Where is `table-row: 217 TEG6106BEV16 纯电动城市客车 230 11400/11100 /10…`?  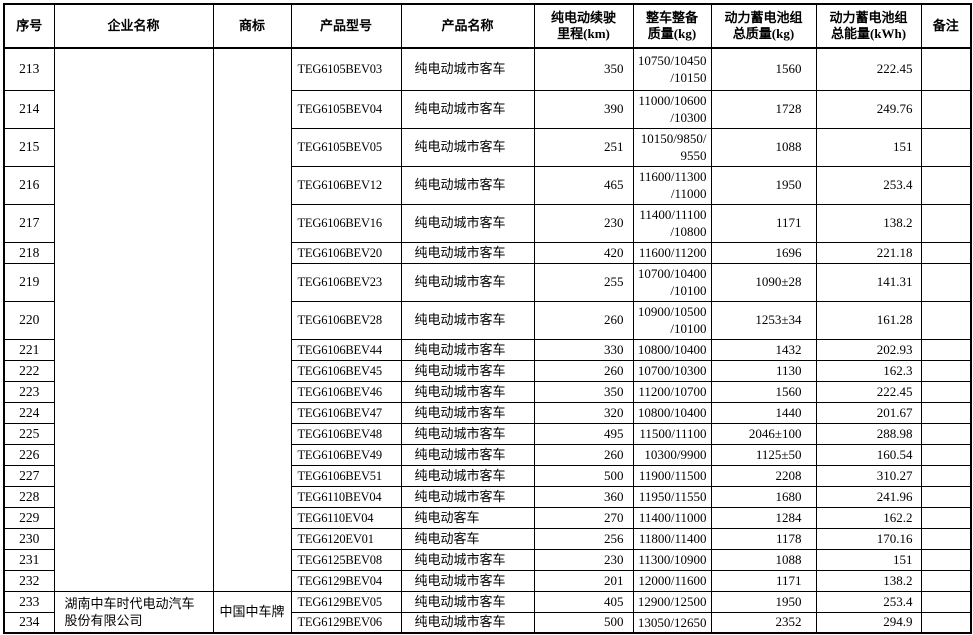
table-row: 217 TEG6106BEV16 纯电动城市客车 230 11400/11100 /10… is located at coordinates (487, 223).